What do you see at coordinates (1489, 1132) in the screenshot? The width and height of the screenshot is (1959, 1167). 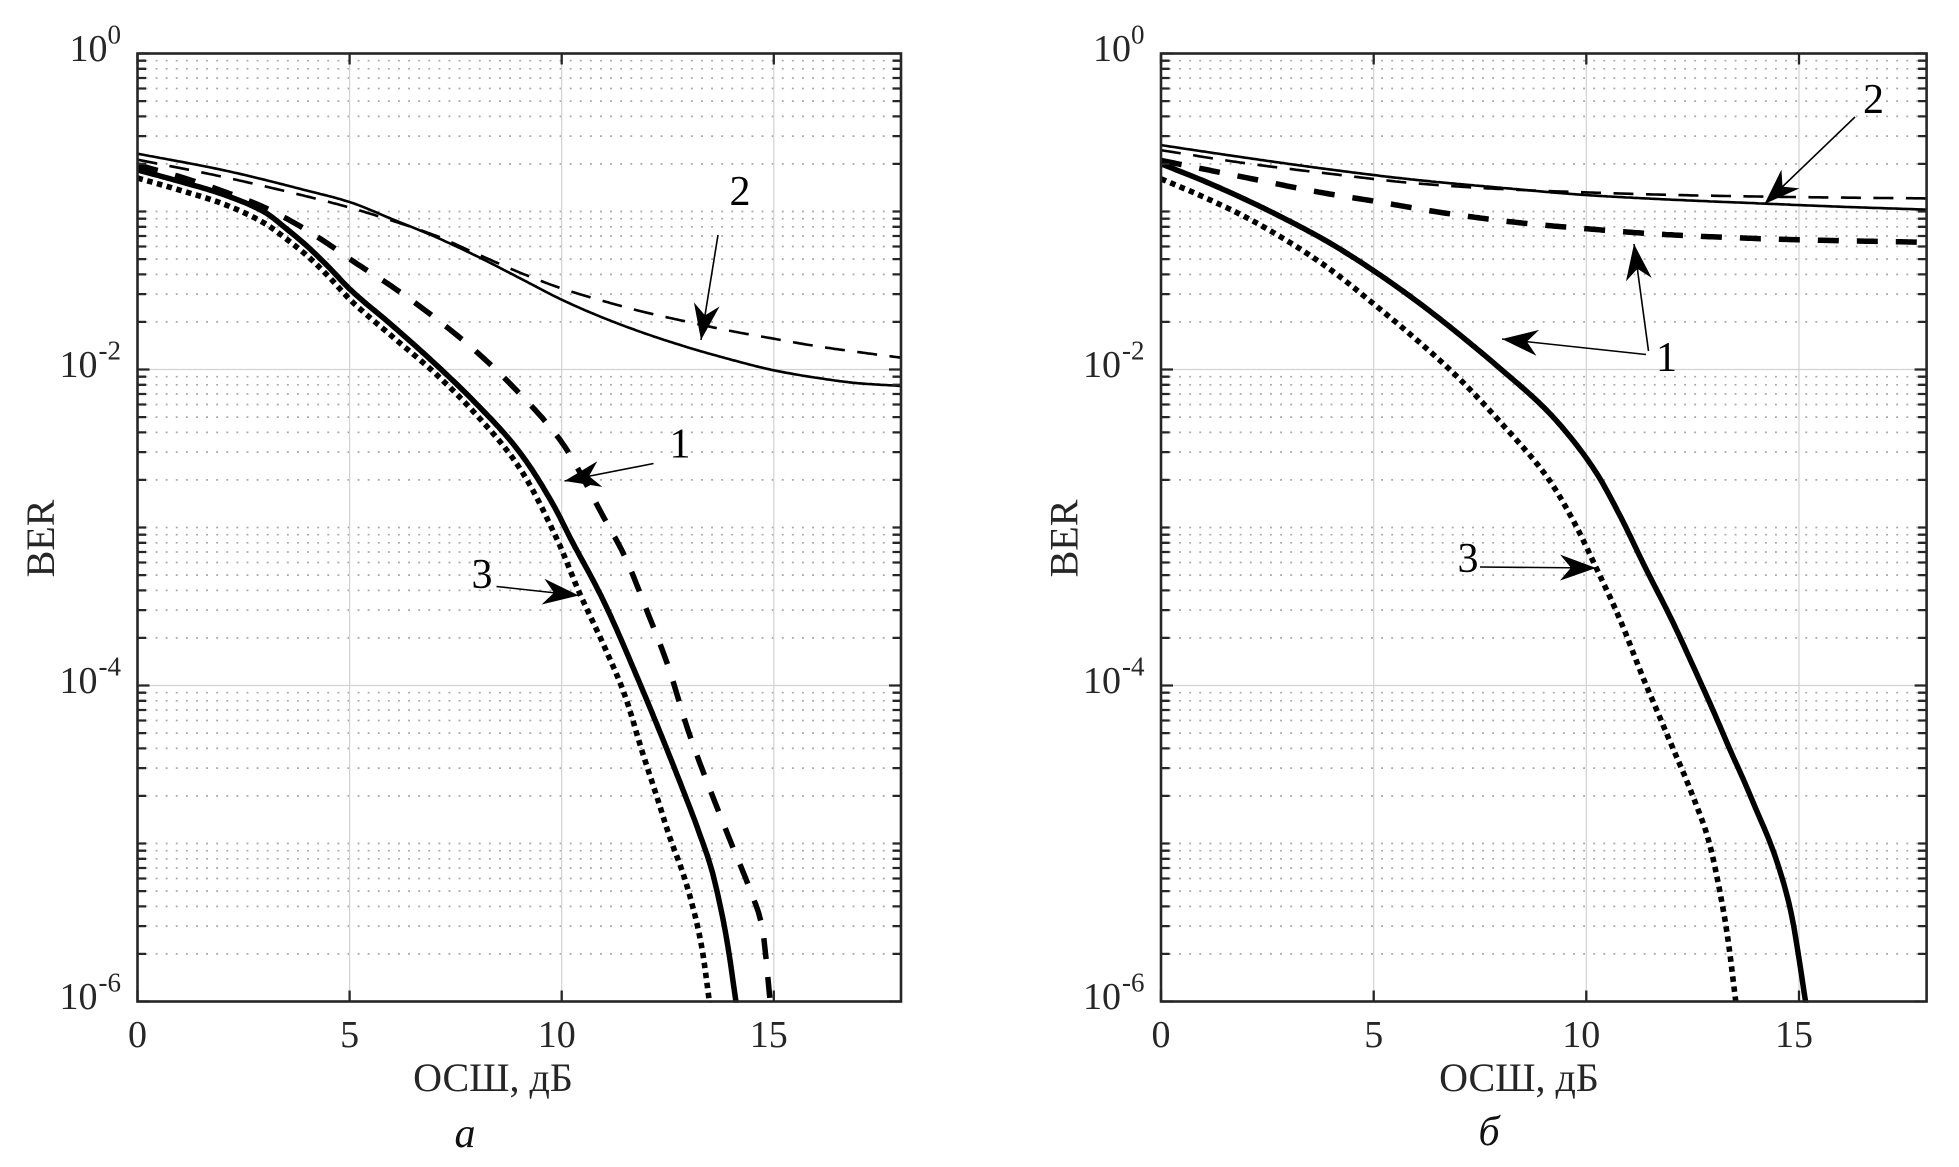 I see `svg-text: б` at bounding box center [1489, 1132].